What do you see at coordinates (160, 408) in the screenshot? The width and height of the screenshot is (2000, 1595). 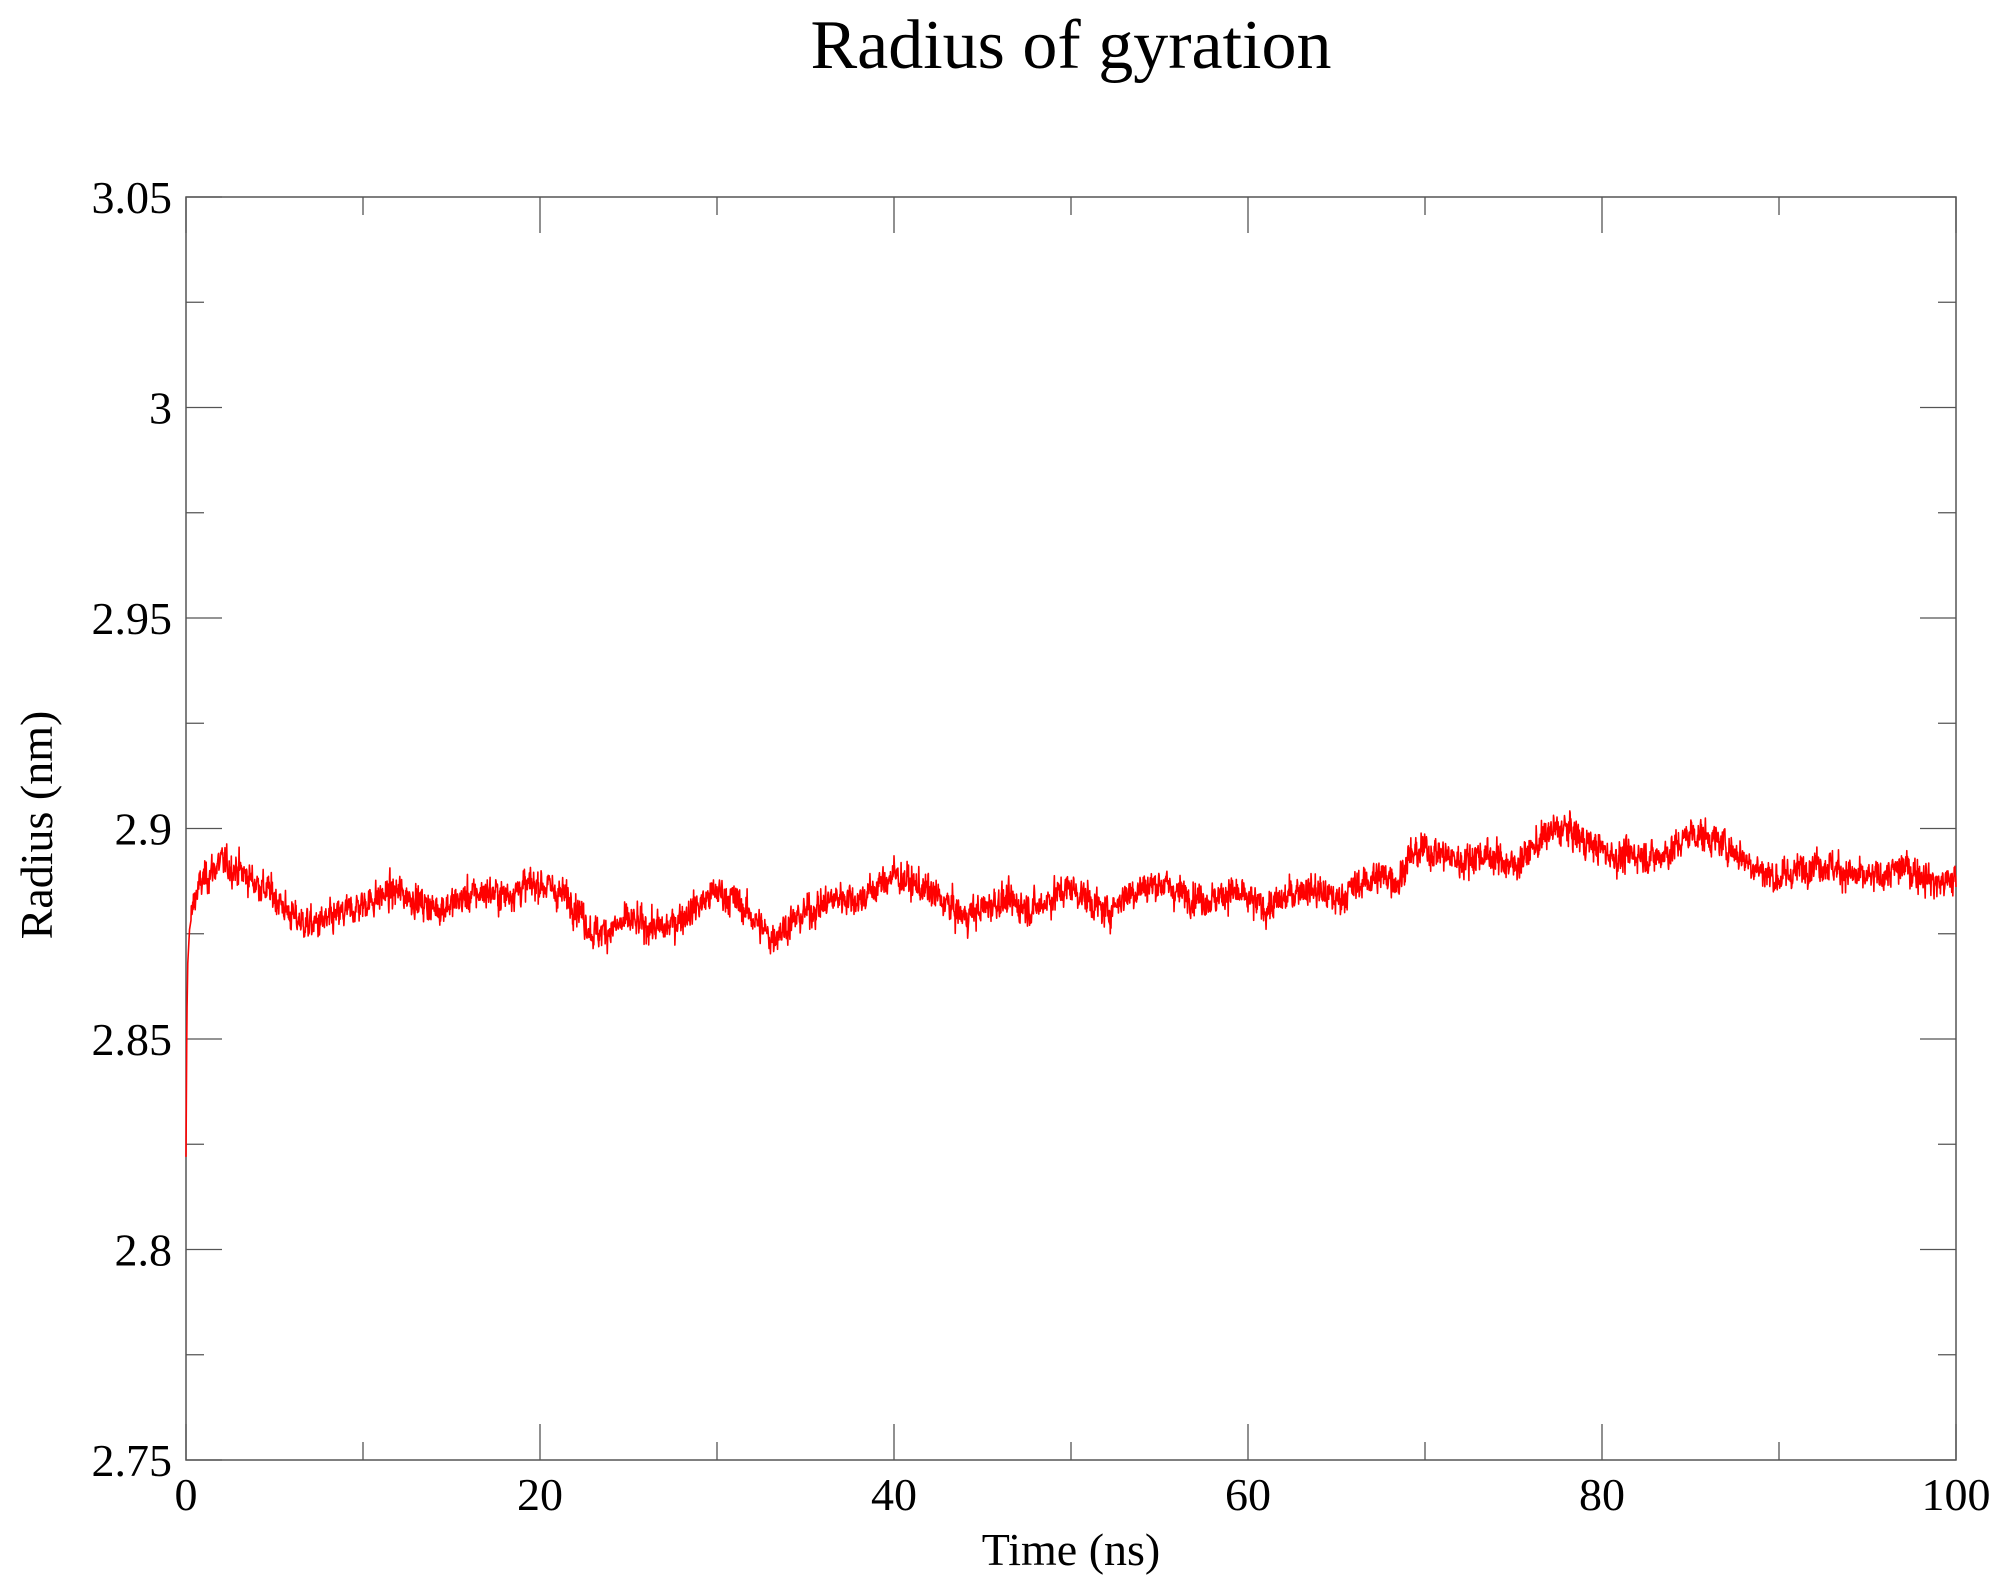 I see `y-tick-label: 3` at bounding box center [160, 408].